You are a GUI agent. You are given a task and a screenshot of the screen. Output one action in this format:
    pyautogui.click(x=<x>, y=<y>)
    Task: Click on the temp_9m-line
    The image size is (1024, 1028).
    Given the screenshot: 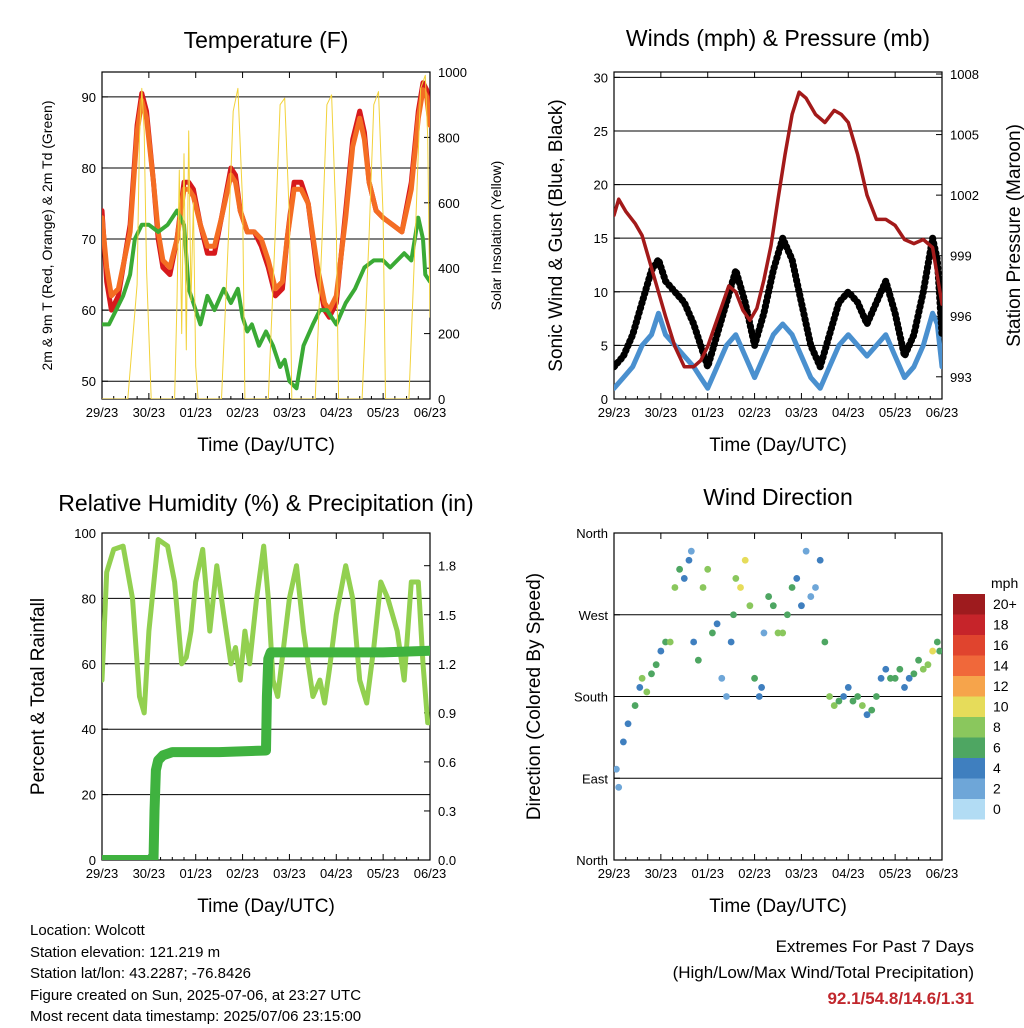 What is the action you would take?
    pyautogui.click(x=266, y=200)
    